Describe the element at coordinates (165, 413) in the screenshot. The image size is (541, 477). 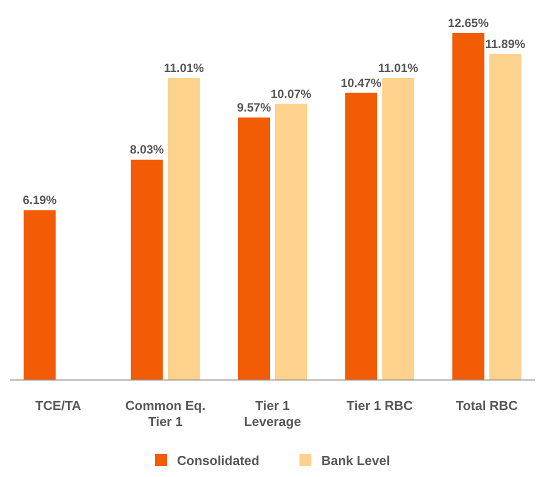
I see `x-tick-label: Common Eq. Tier 1` at that location.